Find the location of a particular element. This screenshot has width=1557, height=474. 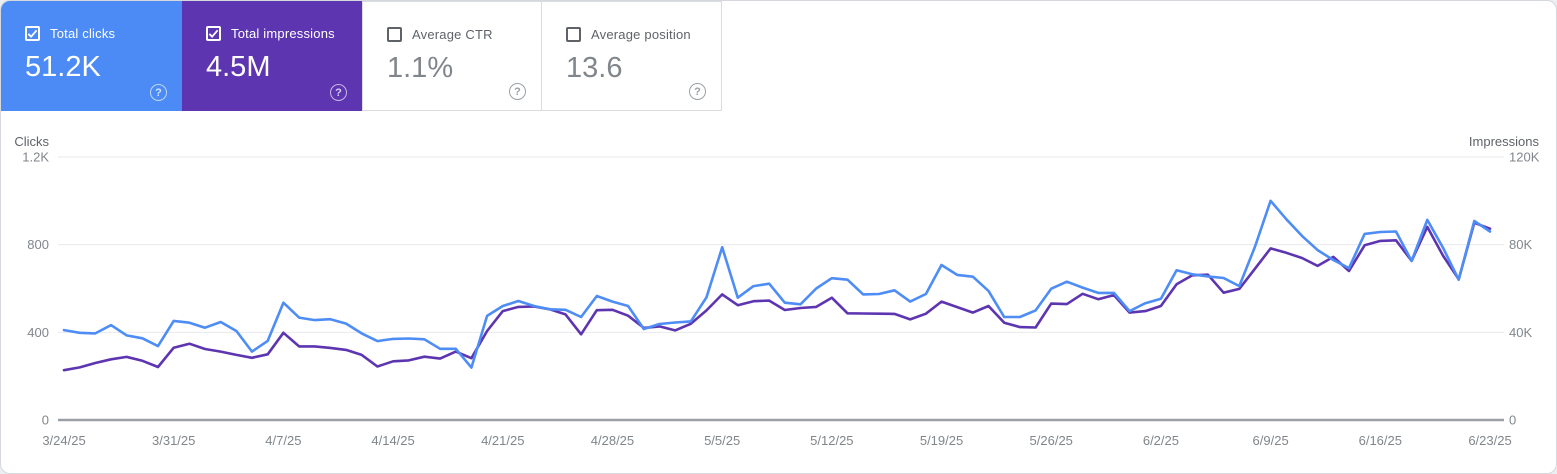

date-tick-label: 4/28/25 is located at coordinates (612, 440).